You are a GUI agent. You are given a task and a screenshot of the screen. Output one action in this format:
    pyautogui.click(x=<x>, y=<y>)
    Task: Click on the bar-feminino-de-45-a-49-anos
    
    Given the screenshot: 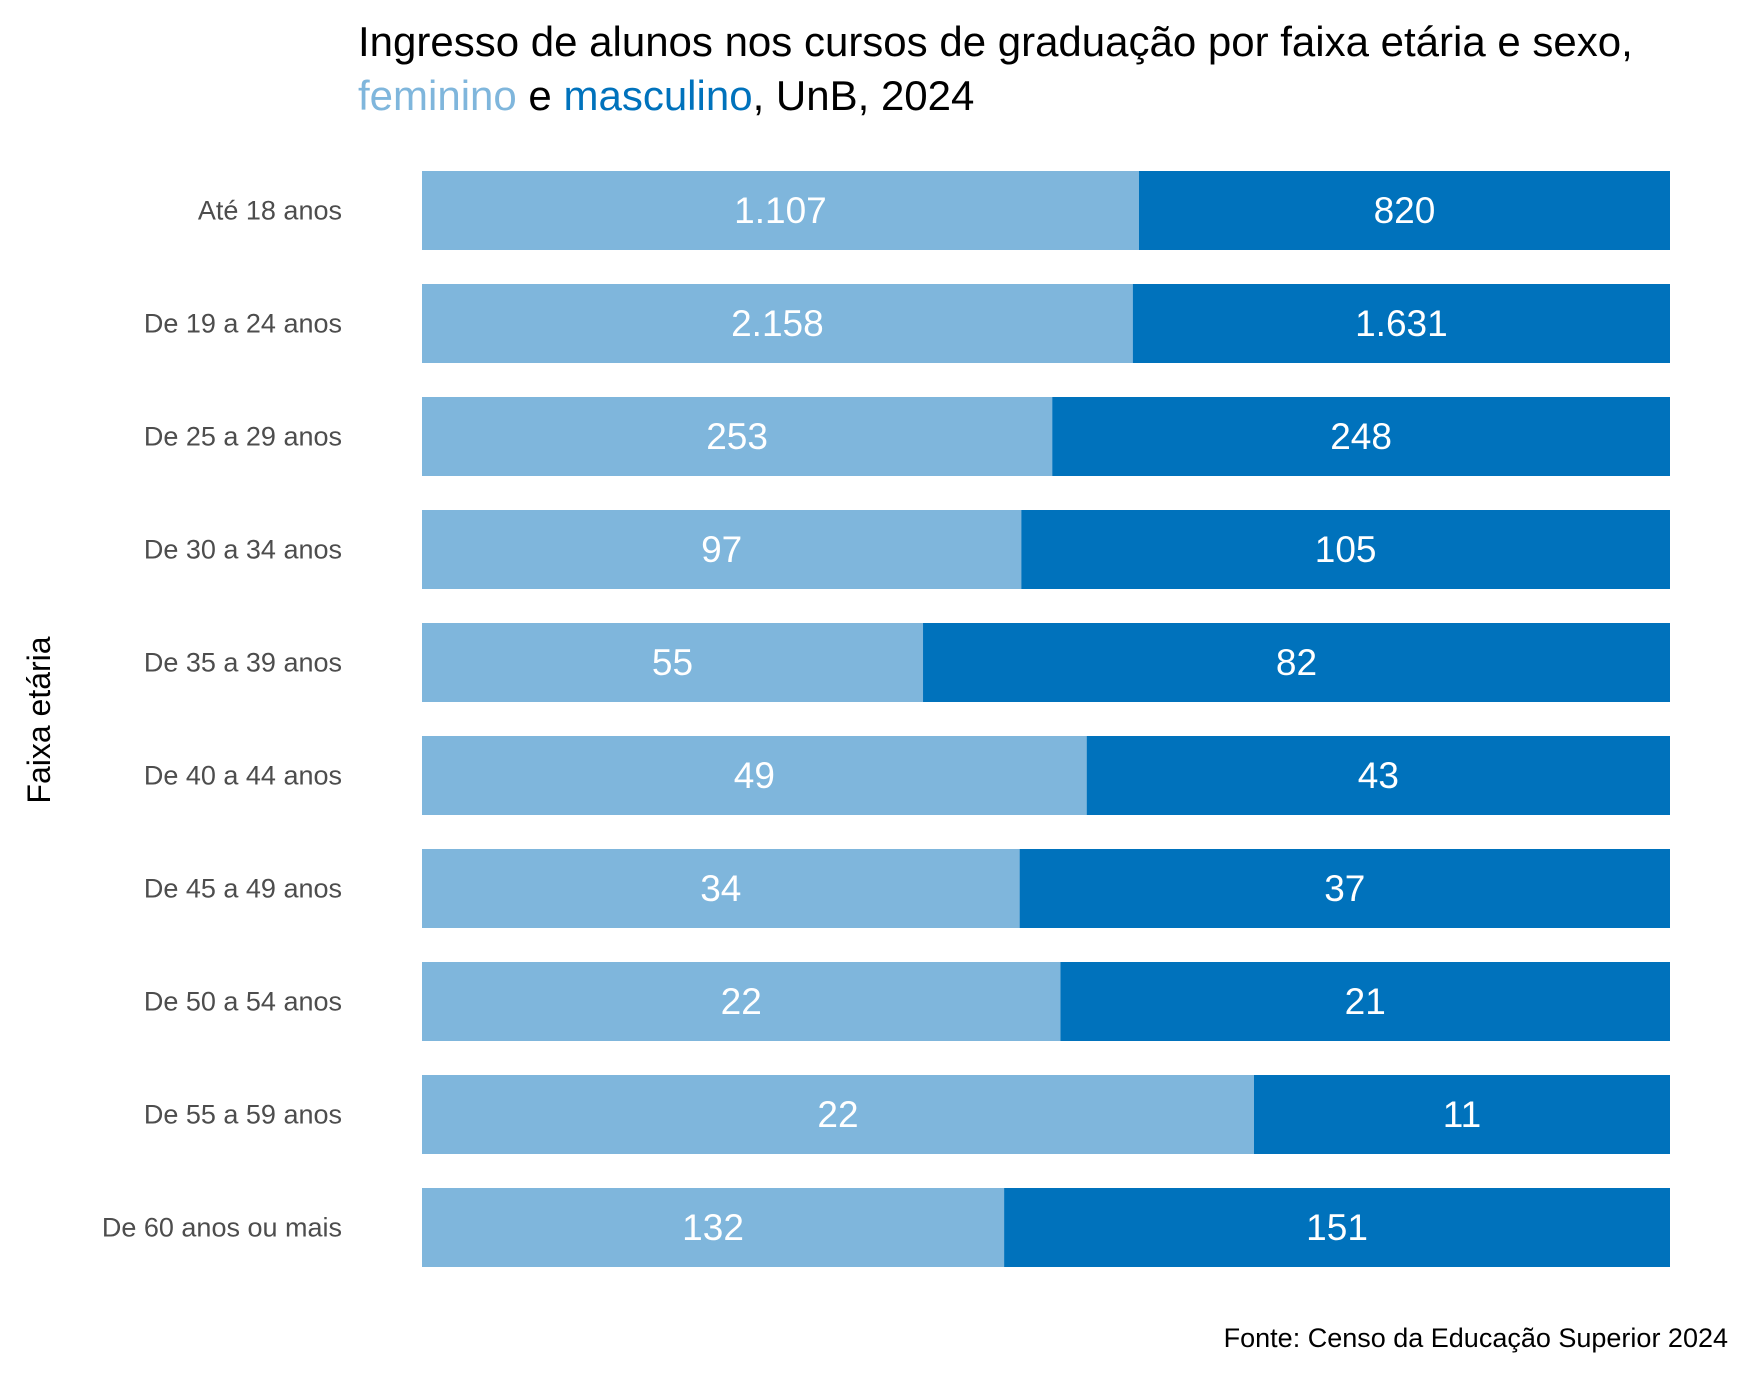 What is the action you would take?
    pyautogui.click(x=721, y=888)
    